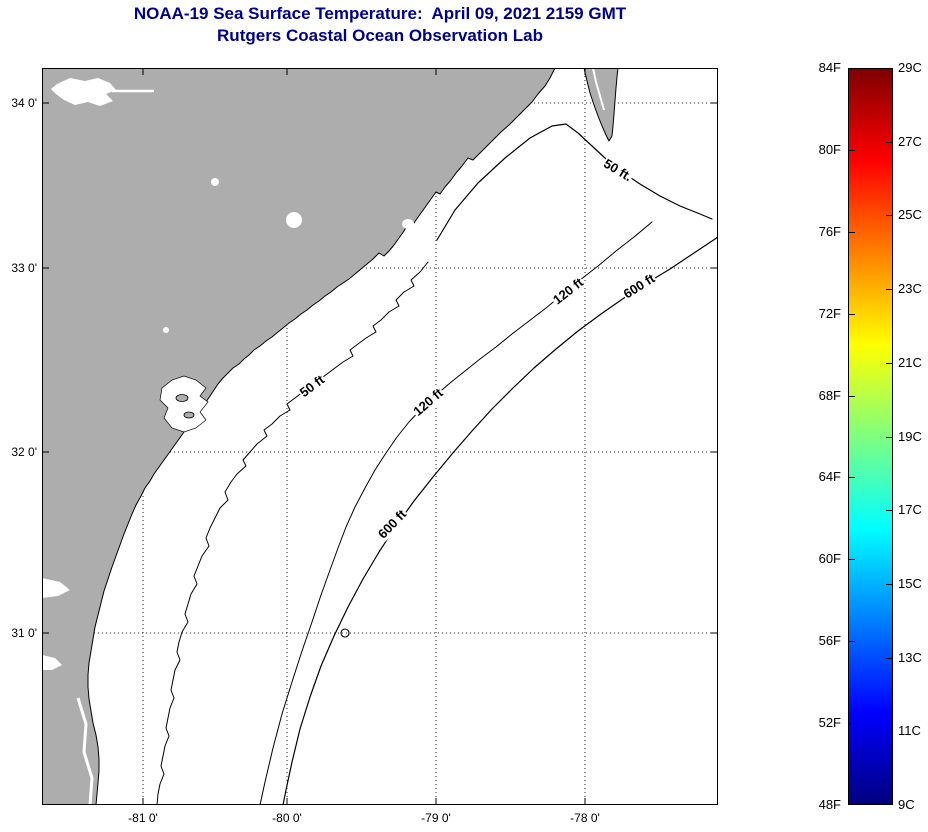  I want to click on x-tick-label: -80 0', so click(287, 818).